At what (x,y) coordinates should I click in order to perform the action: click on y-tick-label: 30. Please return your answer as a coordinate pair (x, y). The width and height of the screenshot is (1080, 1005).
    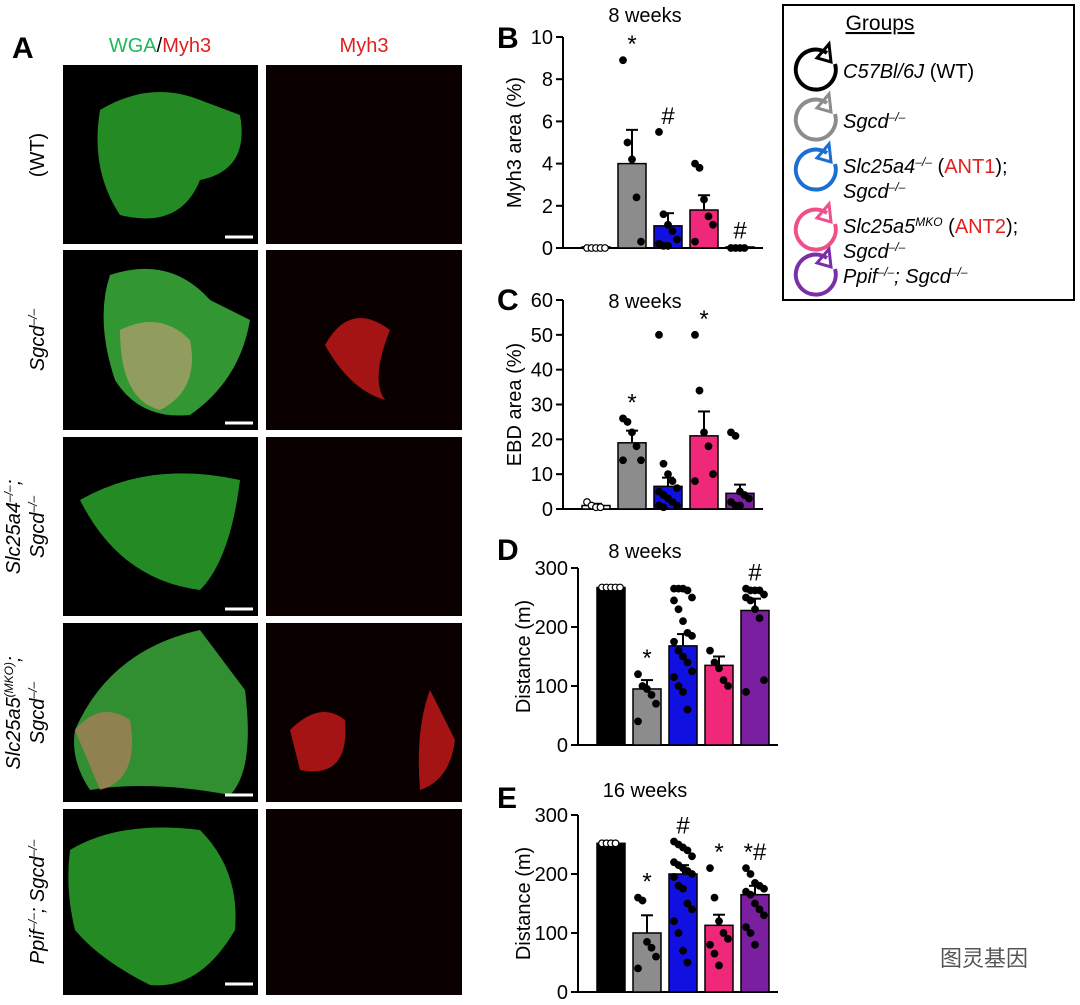
    Looking at the image, I should click on (542, 406).